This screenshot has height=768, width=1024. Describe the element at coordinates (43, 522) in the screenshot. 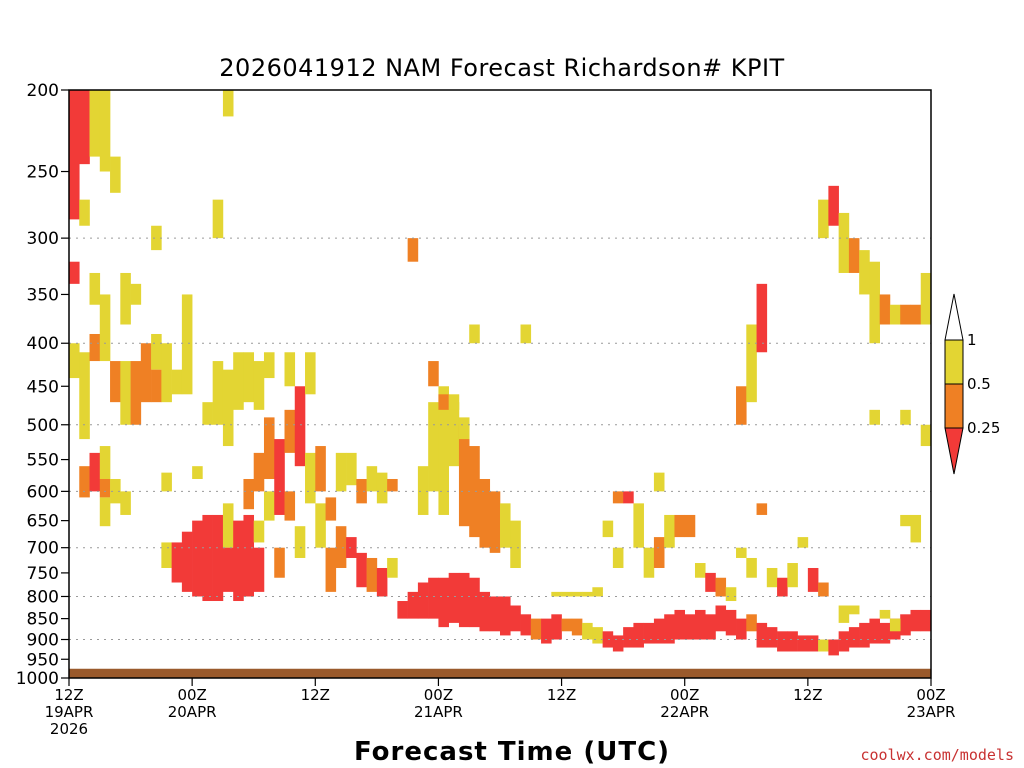

I see `y-tick-label: 650` at that location.